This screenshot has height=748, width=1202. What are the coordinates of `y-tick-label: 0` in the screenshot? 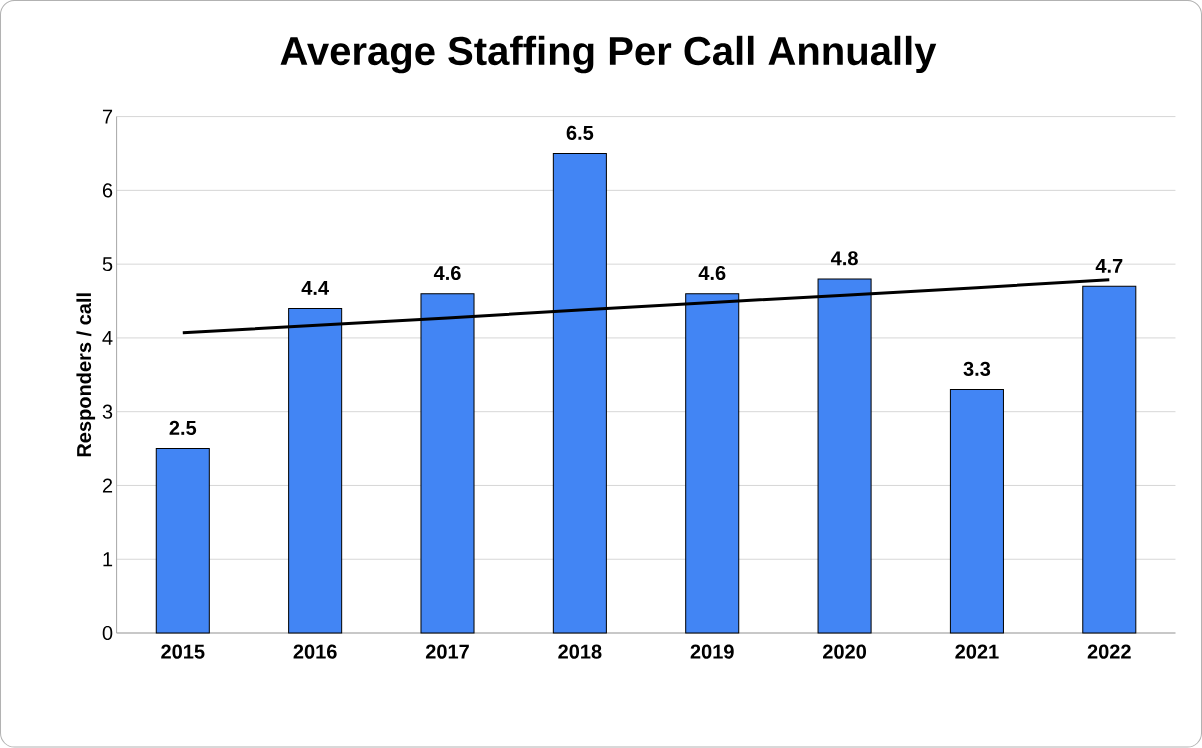 It's located at (107, 633).